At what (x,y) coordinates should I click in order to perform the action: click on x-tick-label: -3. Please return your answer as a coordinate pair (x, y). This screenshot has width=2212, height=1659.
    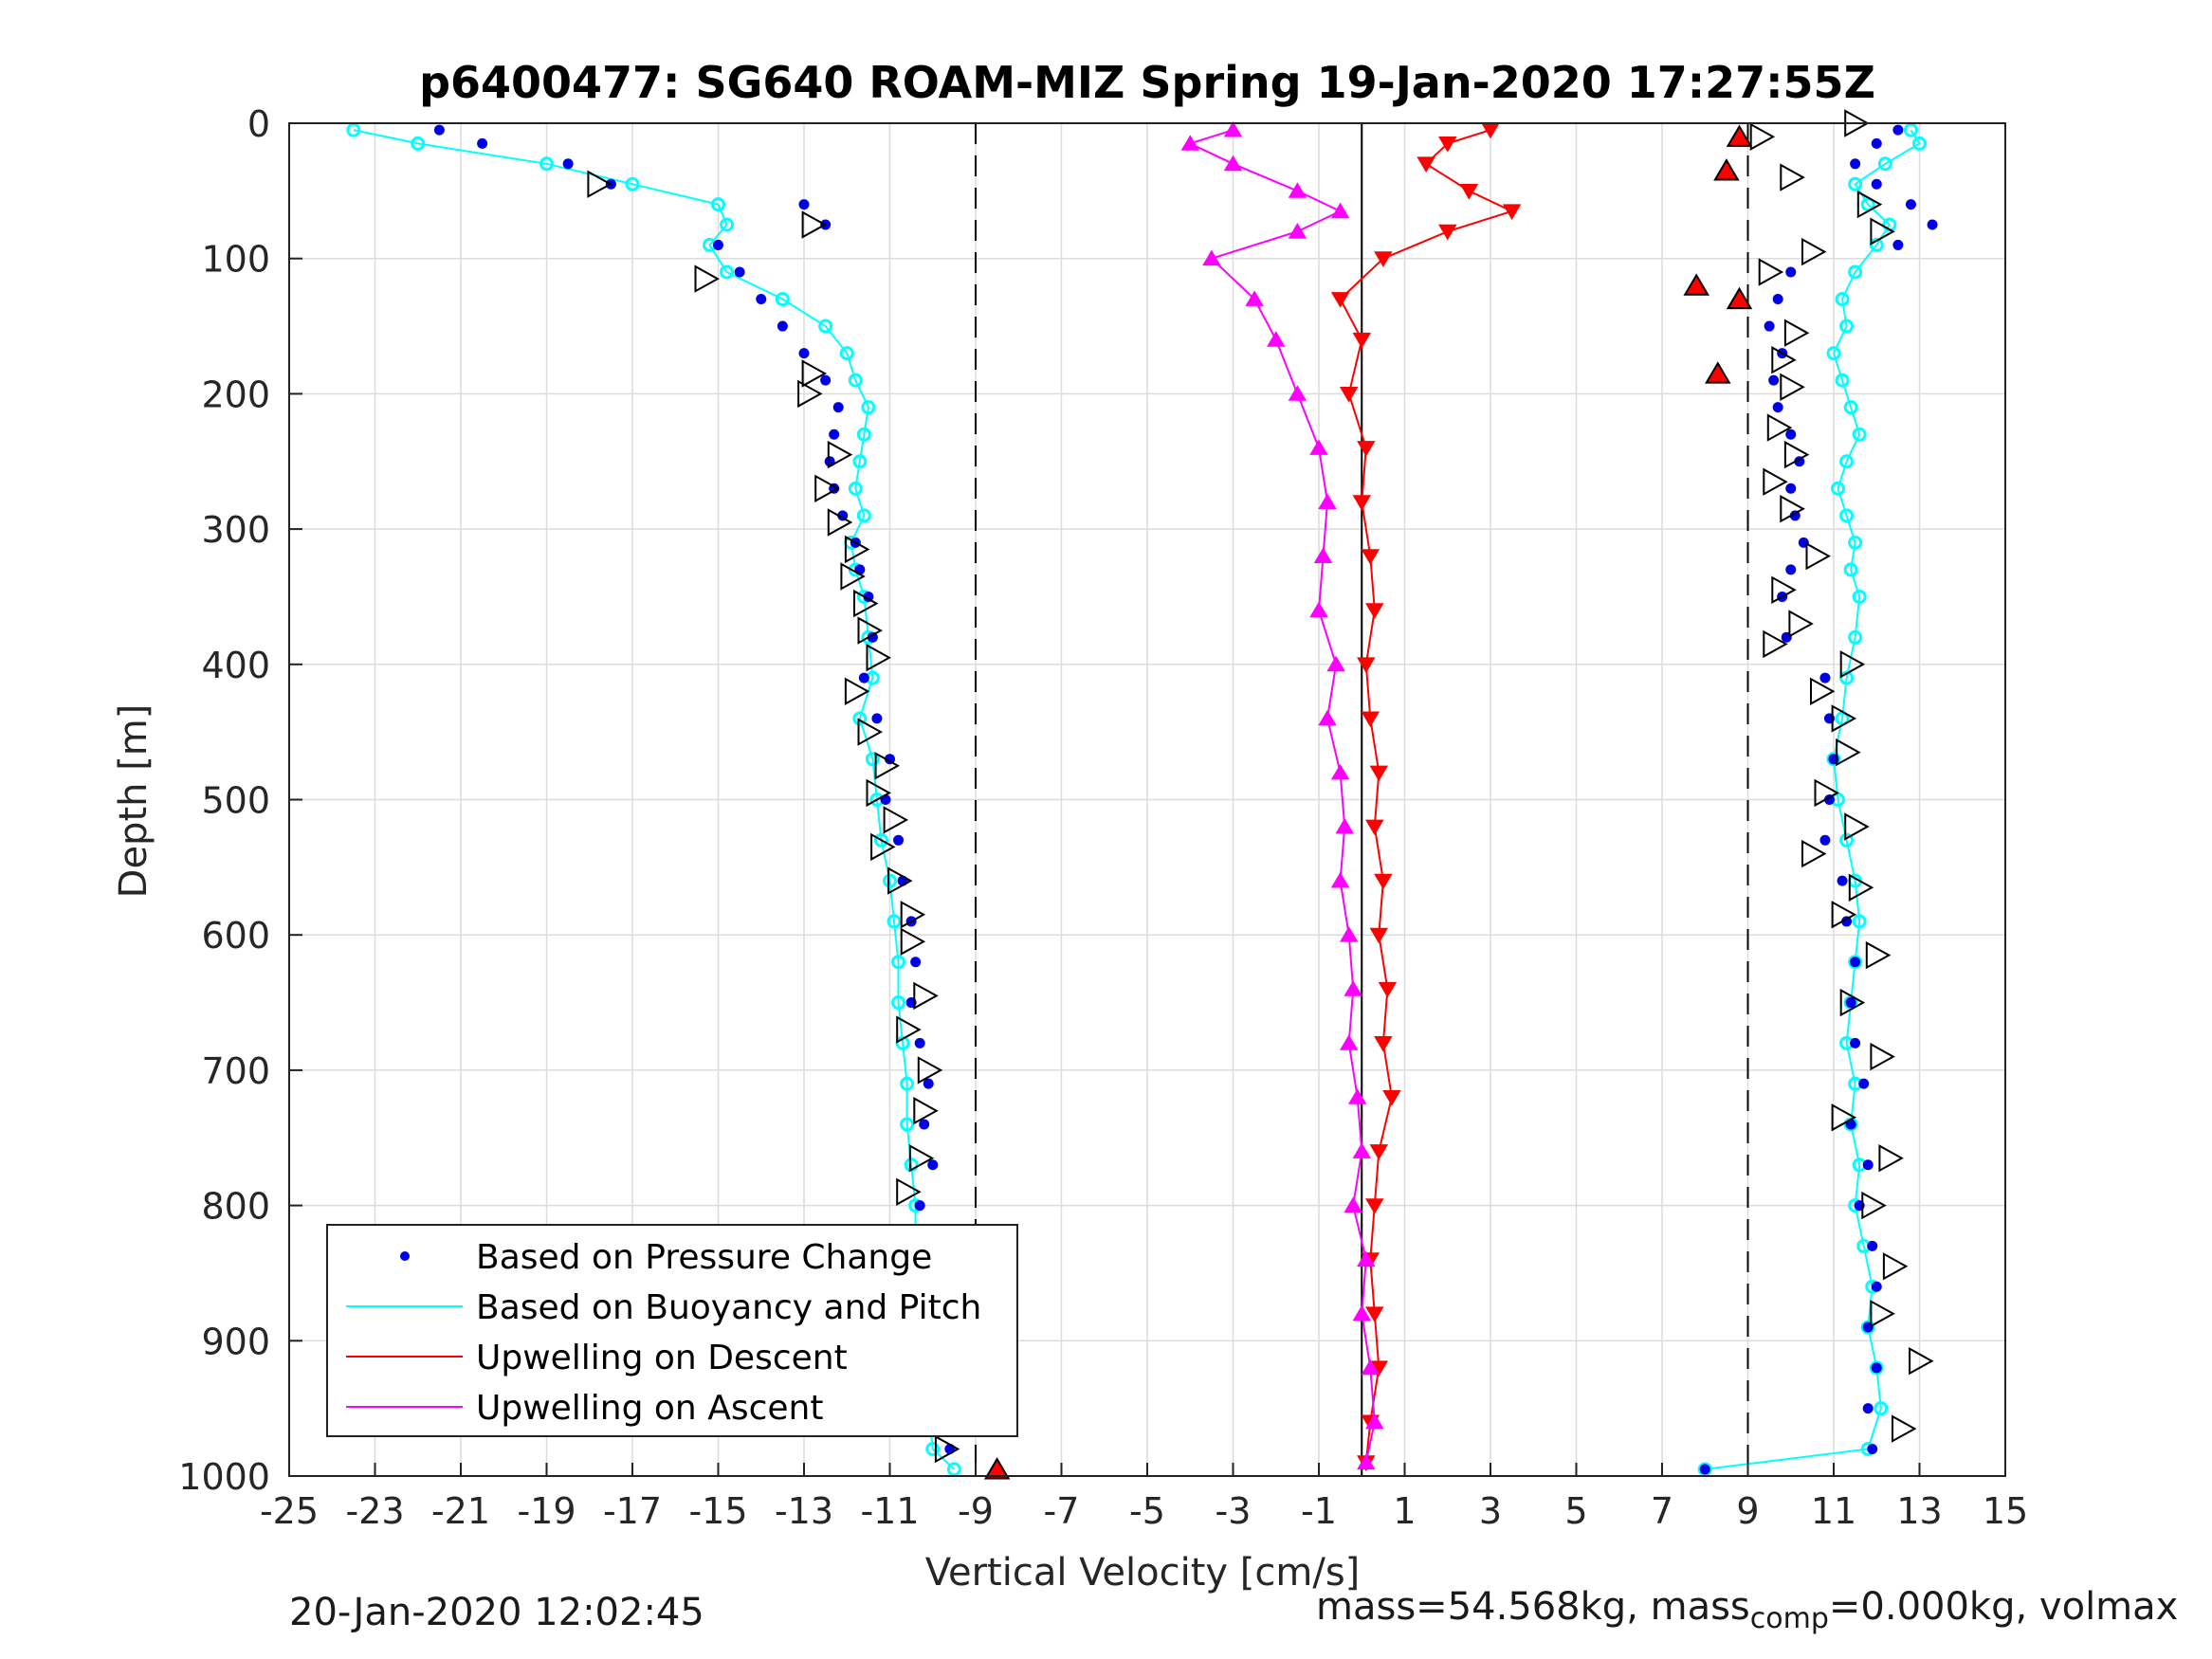
    Looking at the image, I should click on (1234, 1511).